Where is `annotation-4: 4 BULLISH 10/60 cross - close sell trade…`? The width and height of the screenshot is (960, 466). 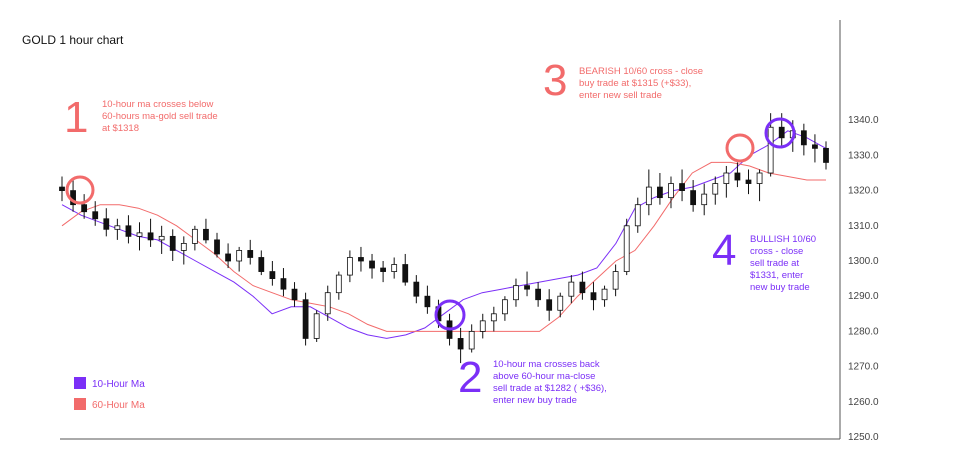
annotation-4: 4 BULLISH 10/60 cross - close sell trade… is located at coordinates (764, 259).